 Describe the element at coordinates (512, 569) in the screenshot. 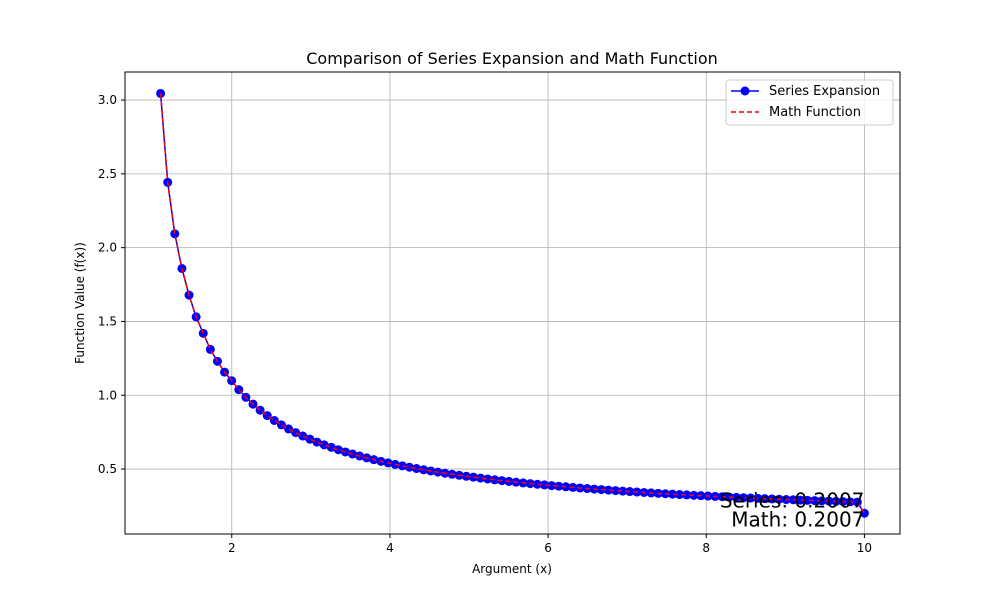

I see `x-axis-label: Argument (x)` at that location.